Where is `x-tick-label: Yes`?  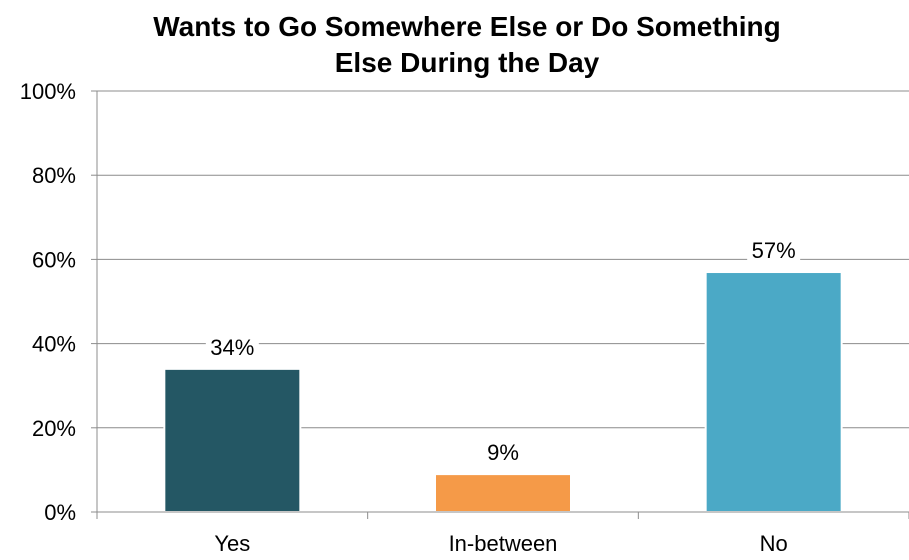 x-tick-label: Yes is located at coordinates (232, 543).